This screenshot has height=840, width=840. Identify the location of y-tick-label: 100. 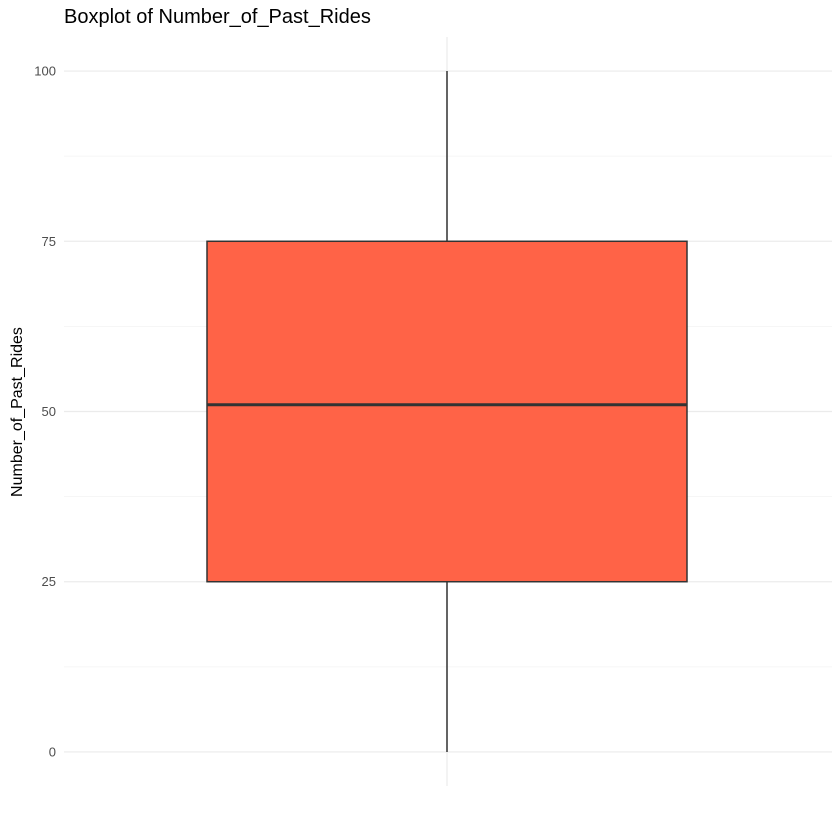
(45, 71).